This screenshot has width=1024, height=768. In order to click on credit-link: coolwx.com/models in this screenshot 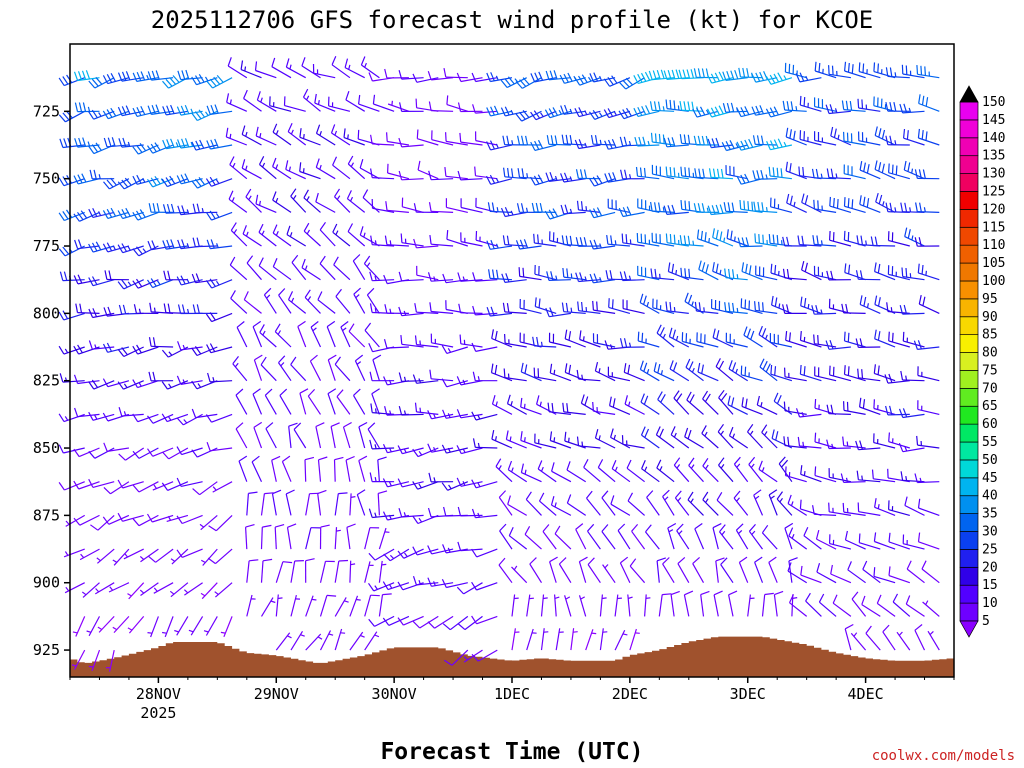, I will do `click(943, 756)`.